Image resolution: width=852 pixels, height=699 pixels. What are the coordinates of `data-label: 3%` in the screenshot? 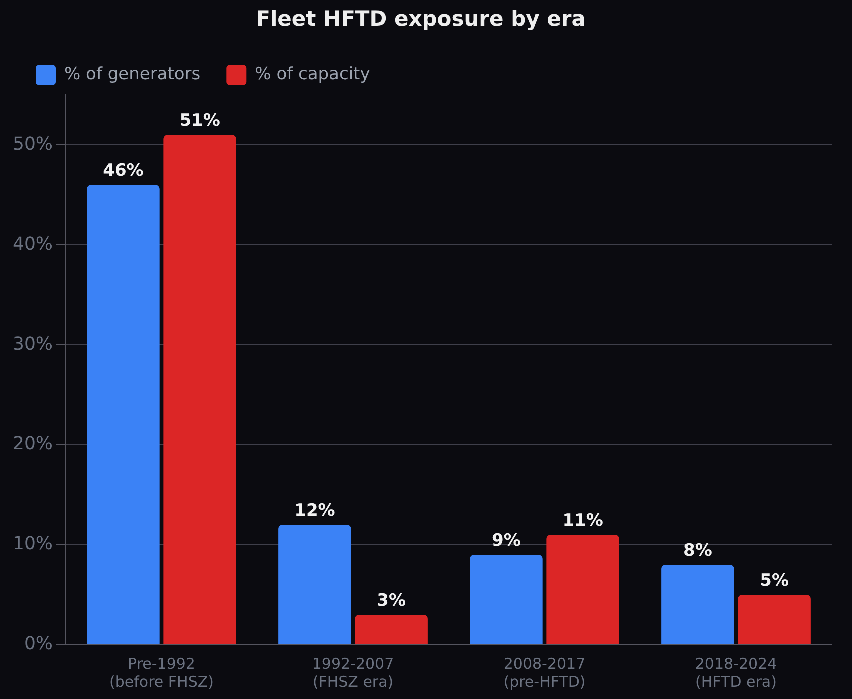 It's located at (391, 600).